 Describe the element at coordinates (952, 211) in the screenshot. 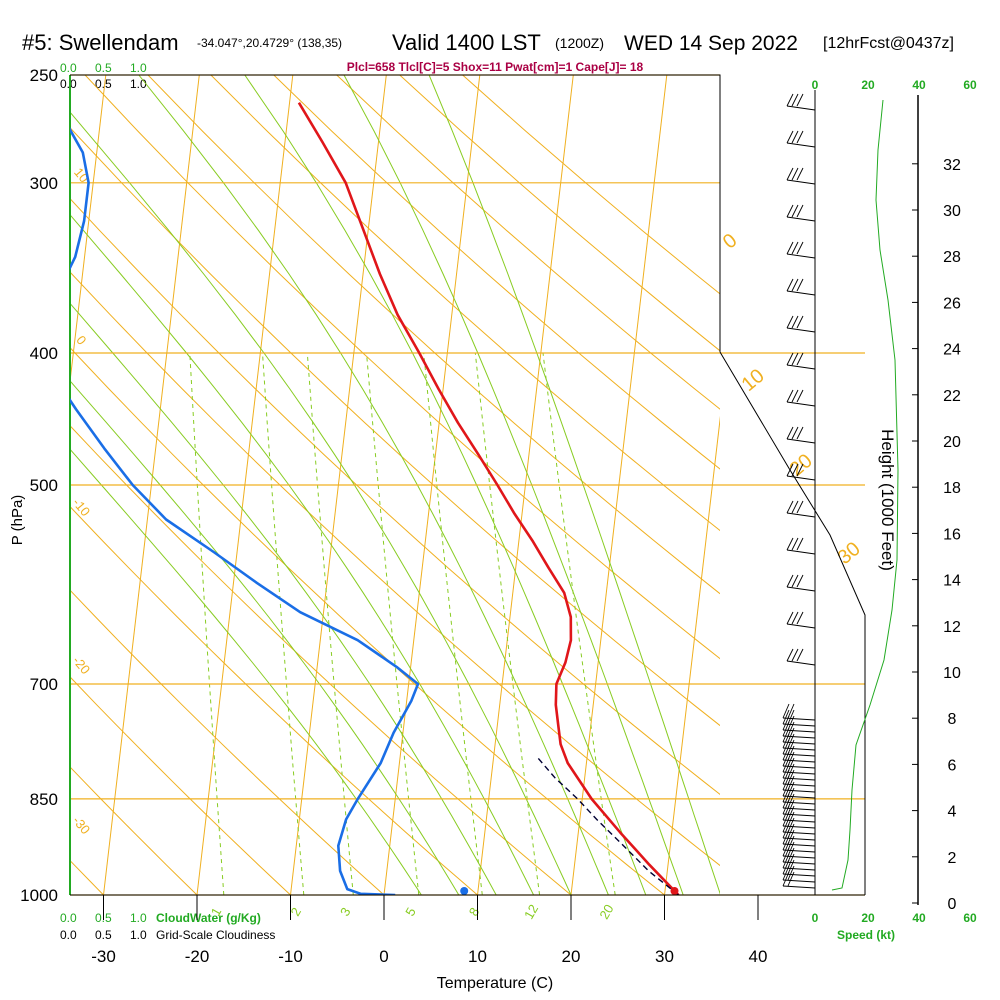

I see `height-tick-label: 30` at that location.